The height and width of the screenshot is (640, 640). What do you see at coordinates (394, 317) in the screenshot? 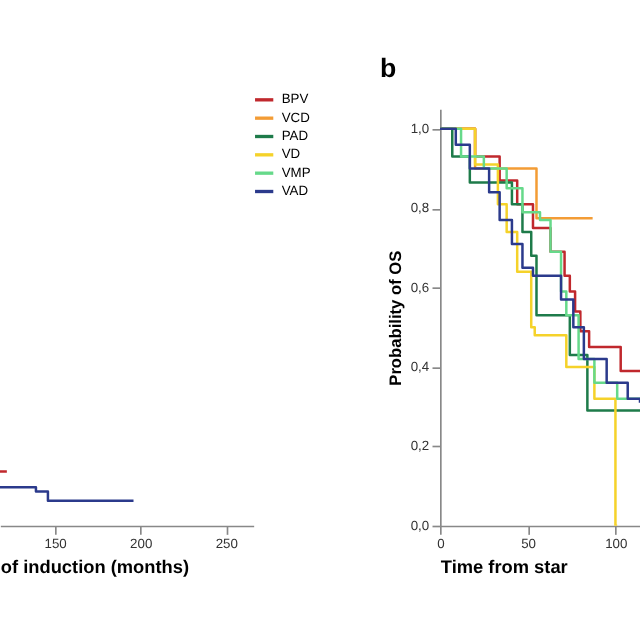
I see `y-axis-title: Probability of OS` at bounding box center [394, 317].